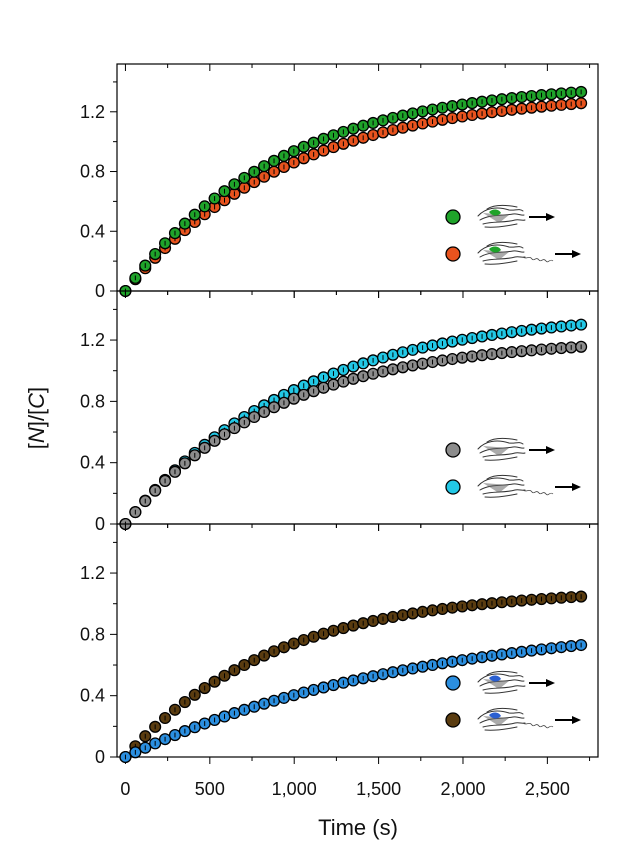 Image resolution: width=617 pixels, height=853 pixels. What do you see at coordinates (358, 827) in the screenshot?
I see `x-axis-title: Time (s)` at bounding box center [358, 827].